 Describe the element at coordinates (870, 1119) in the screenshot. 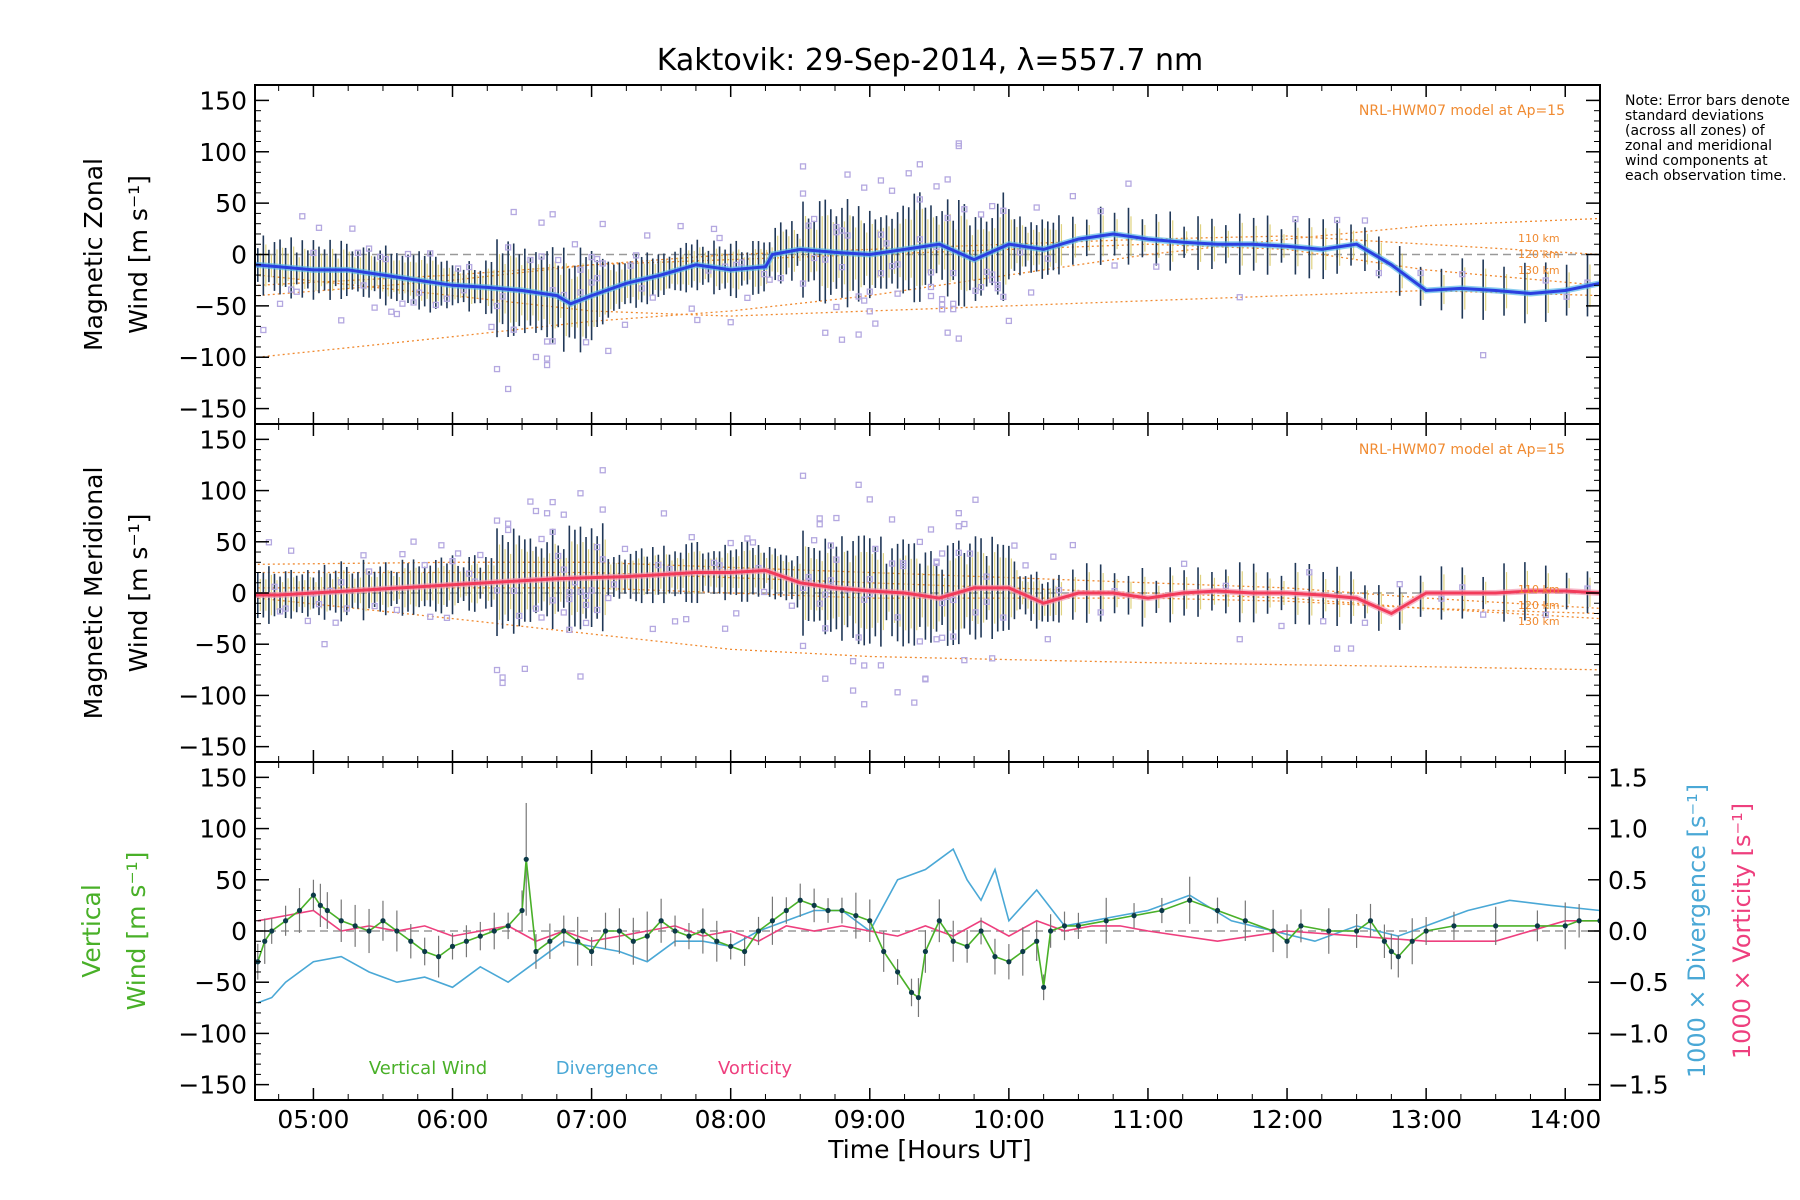

I see `x-tick-label: 09:00` at that location.